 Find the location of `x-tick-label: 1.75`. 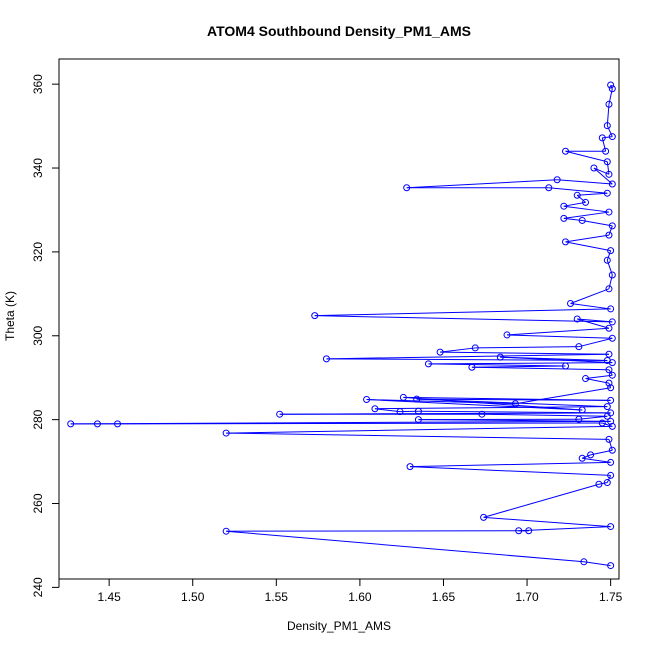

x-tick-label: 1.75 is located at coordinates (611, 597).